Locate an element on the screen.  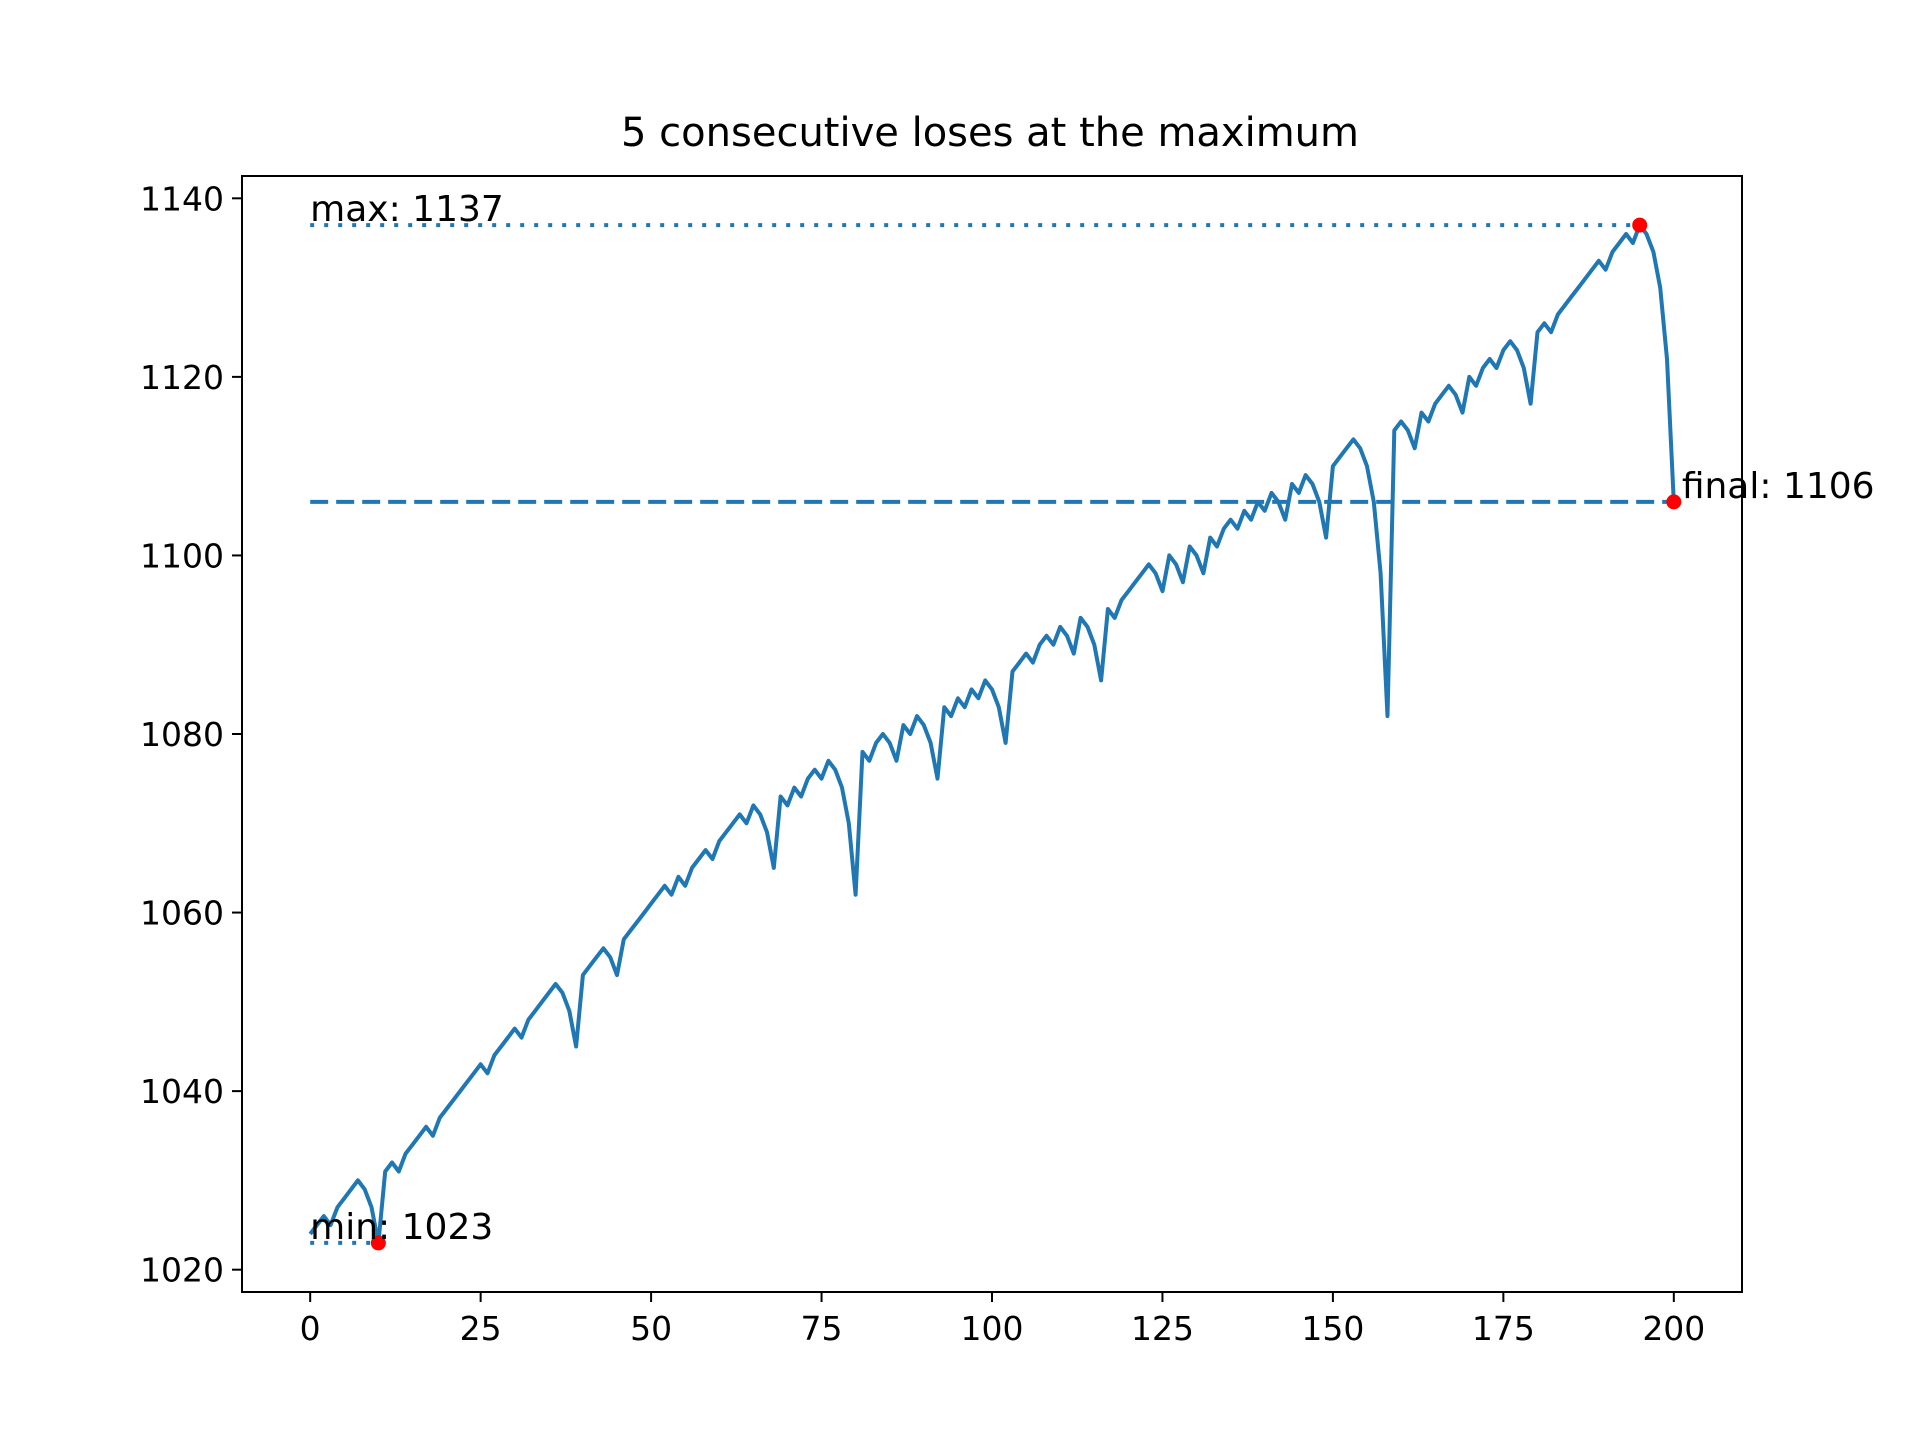
annotation-max: max: 1137 is located at coordinates (407, 209).